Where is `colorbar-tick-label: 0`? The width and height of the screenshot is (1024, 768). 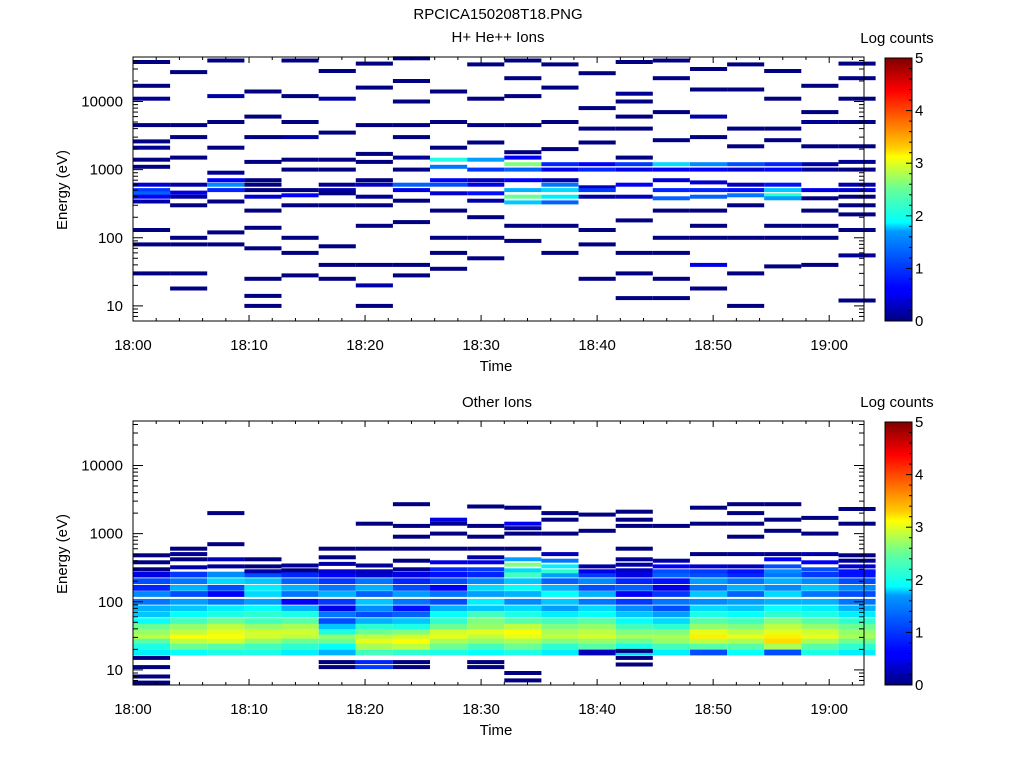
colorbar-tick-label: 0 is located at coordinates (919, 685).